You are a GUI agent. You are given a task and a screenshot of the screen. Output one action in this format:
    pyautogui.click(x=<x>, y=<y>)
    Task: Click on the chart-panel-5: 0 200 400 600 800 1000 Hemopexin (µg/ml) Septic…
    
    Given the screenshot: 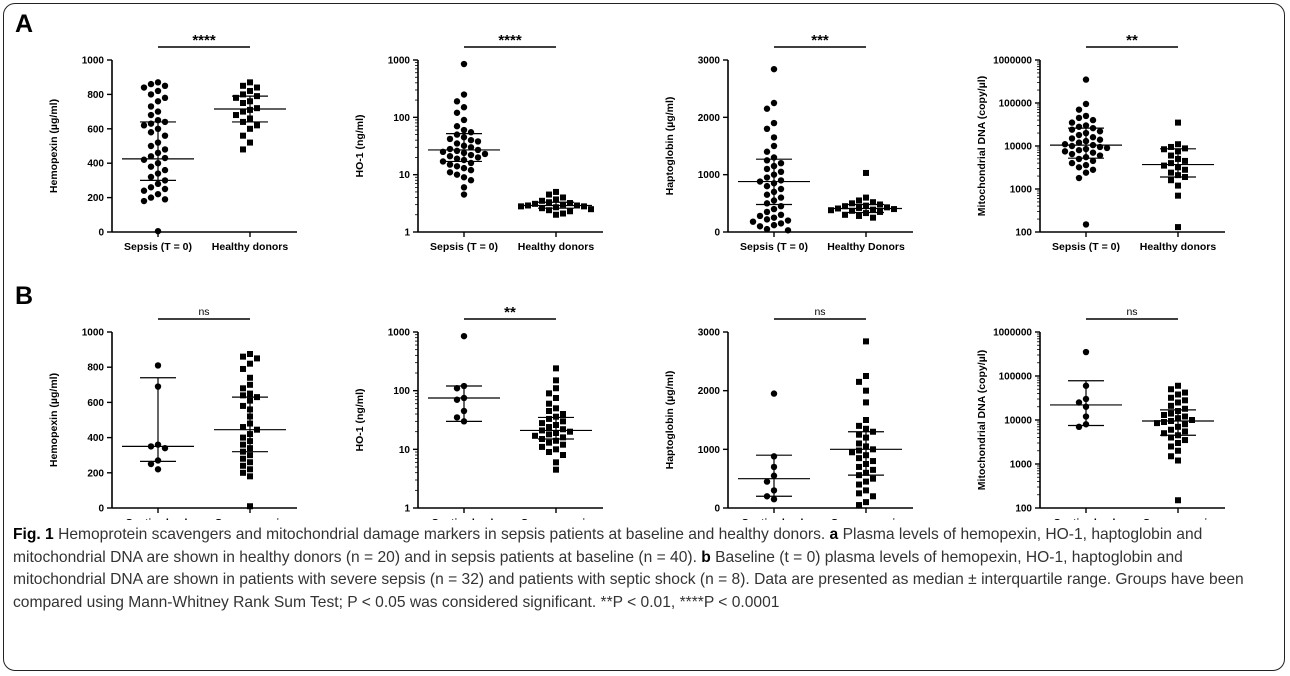 What is the action you would take?
    pyautogui.click(x=172, y=413)
    